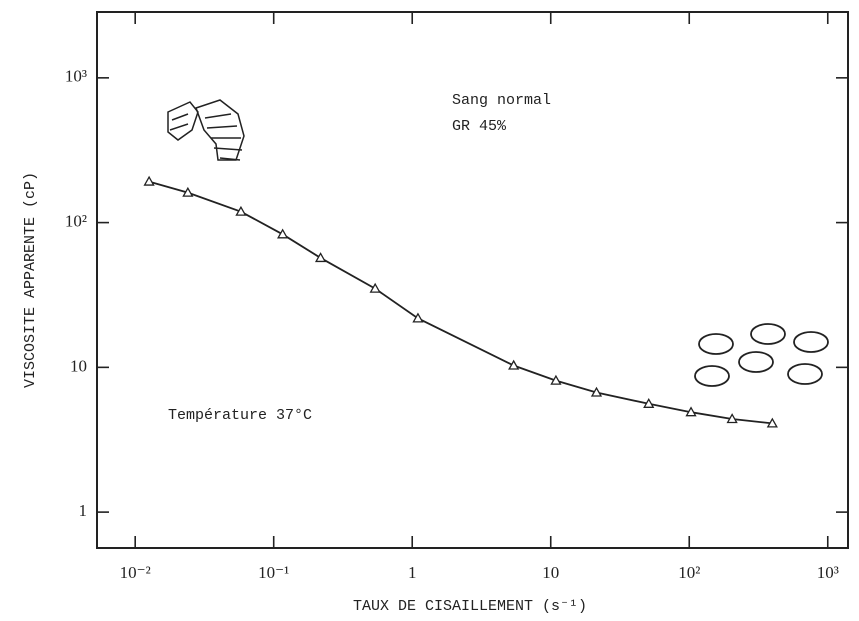  Describe the element at coordinates (206, 130) in the screenshot. I see `rouleau-icon` at that location.